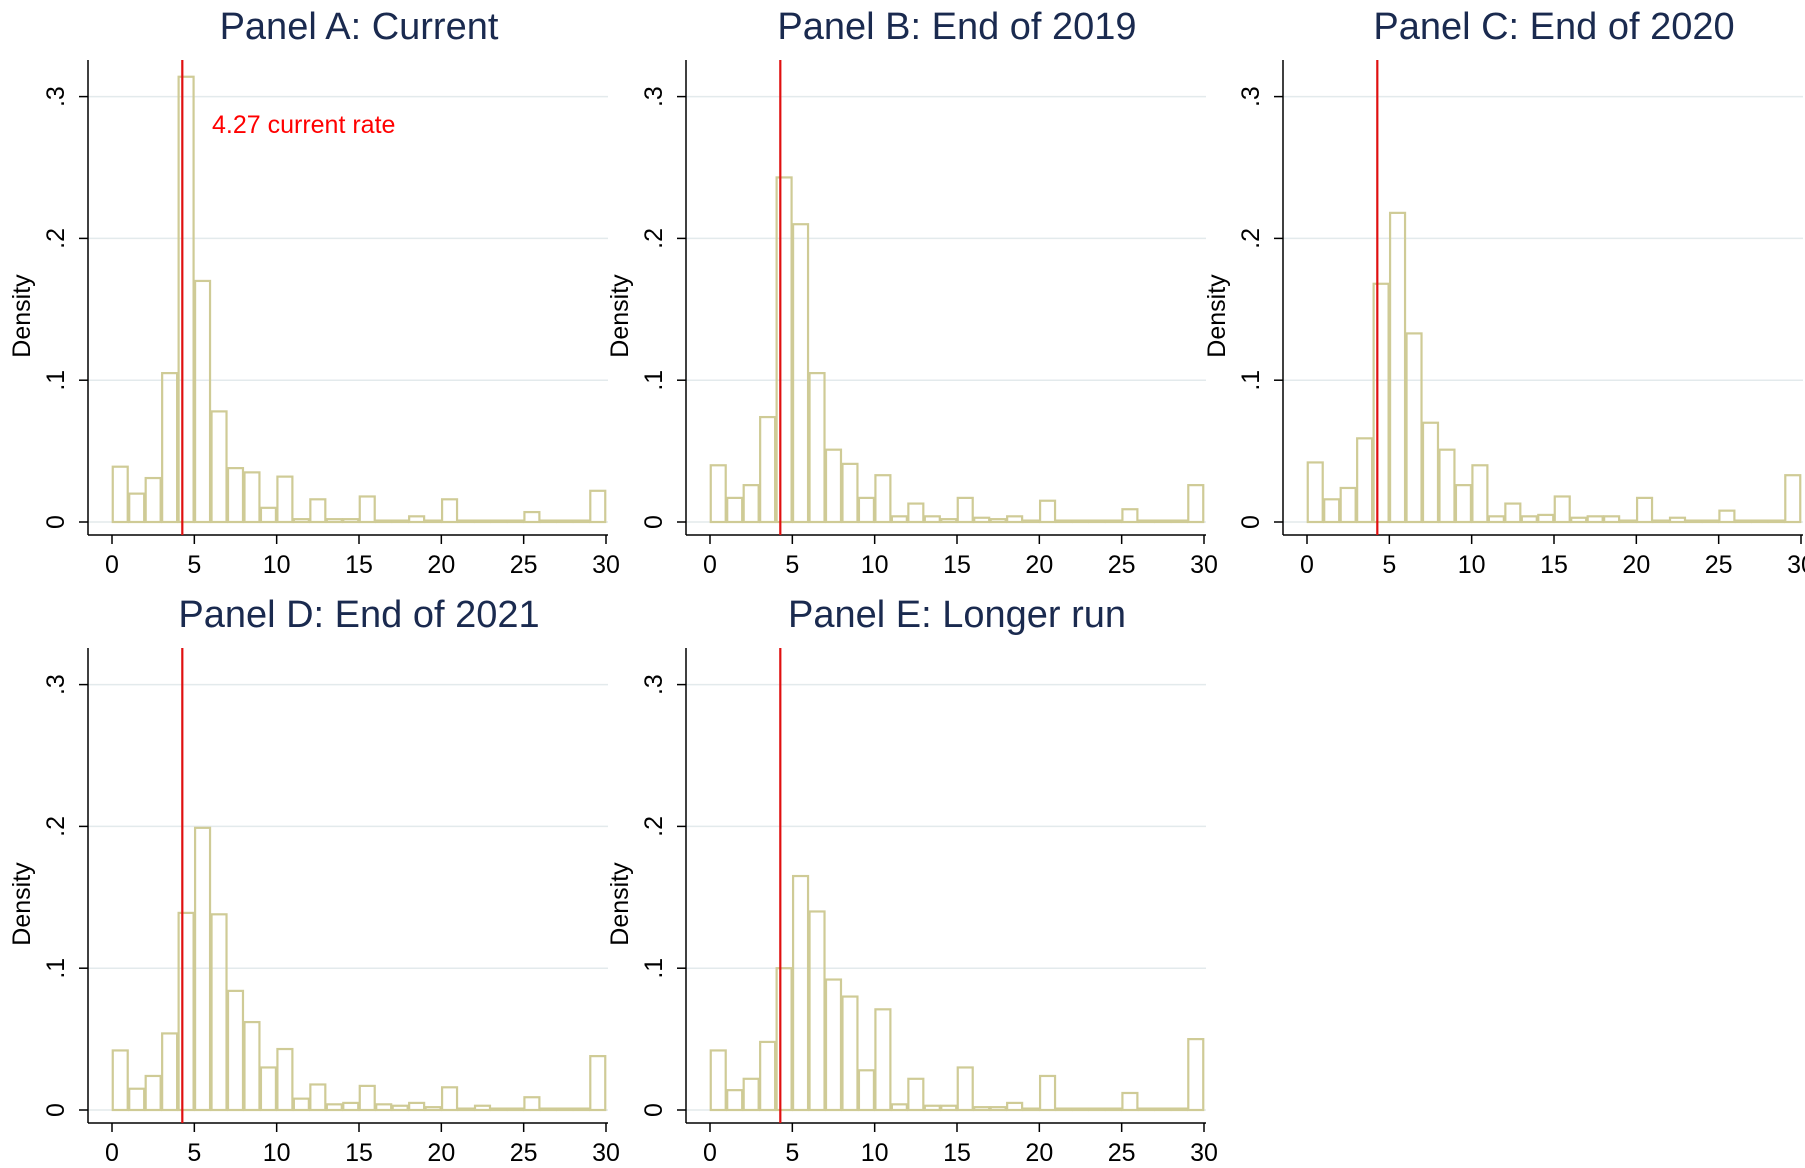 Image resolution: width=1805 pixels, height=1168 pixels. Describe the element at coordinates (194, 565) in the screenshot. I see `x-tick-label: 5` at that location.